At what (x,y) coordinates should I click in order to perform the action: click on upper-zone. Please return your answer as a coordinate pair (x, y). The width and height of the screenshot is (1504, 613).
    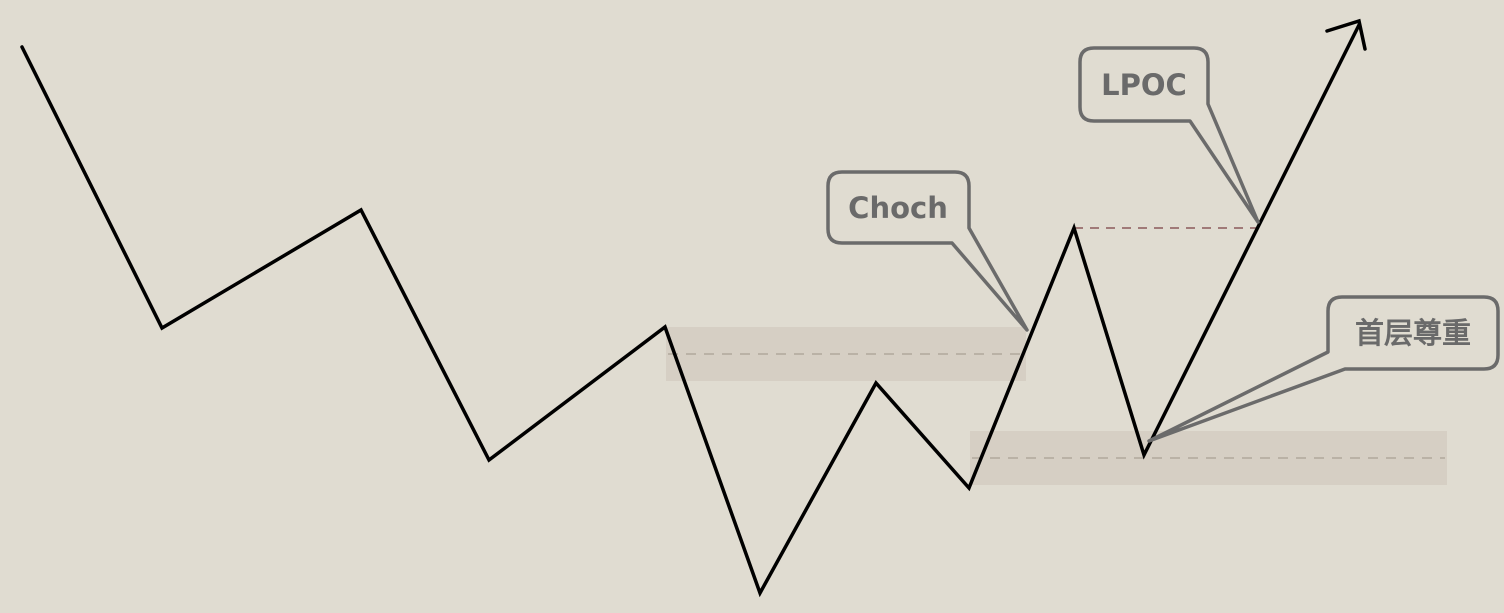
    Looking at the image, I should click on (846, 354).